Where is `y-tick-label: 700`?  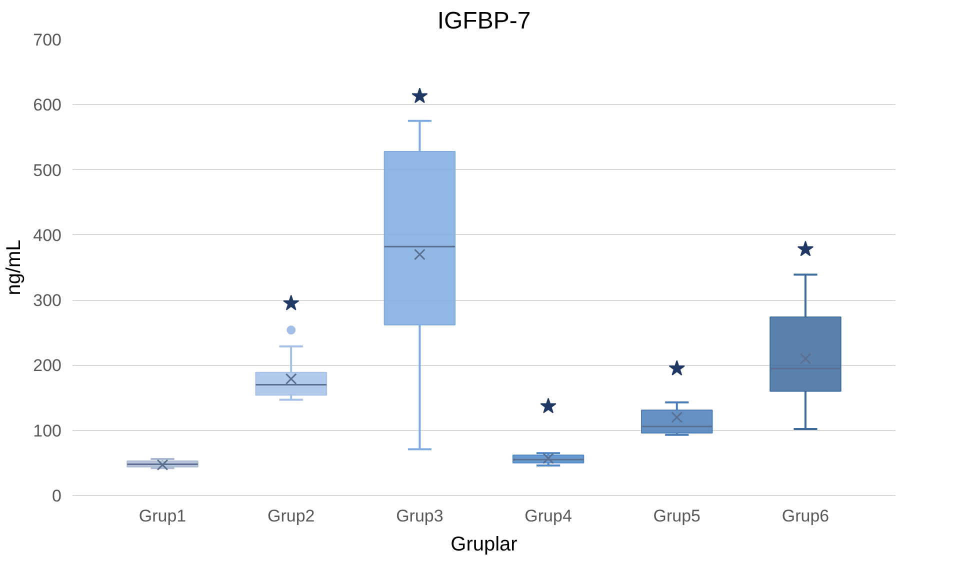
y-tick-label: 700 is located at coordinates (47, 40).